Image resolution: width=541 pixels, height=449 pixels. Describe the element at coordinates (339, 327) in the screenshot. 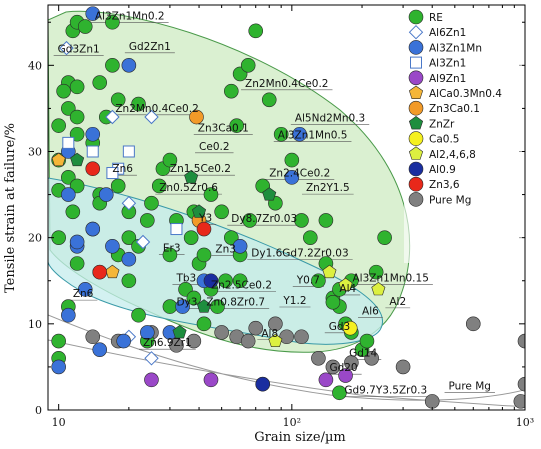

I see `annotation-label: Gd3` at that location.